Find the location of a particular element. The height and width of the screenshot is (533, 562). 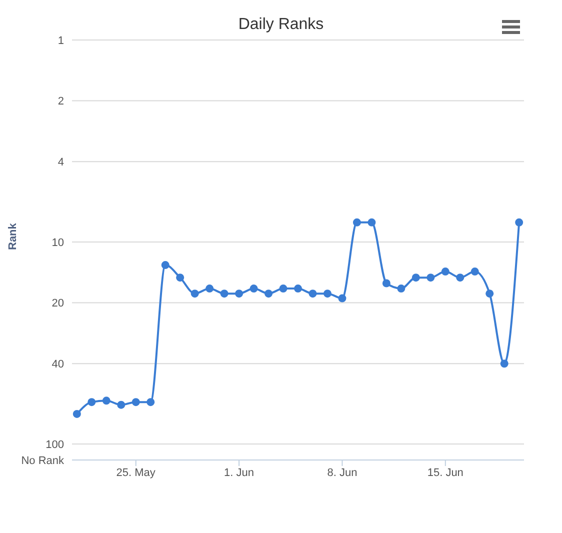

x-tick-label: 15. Jun is located at coordinates (445, 472).